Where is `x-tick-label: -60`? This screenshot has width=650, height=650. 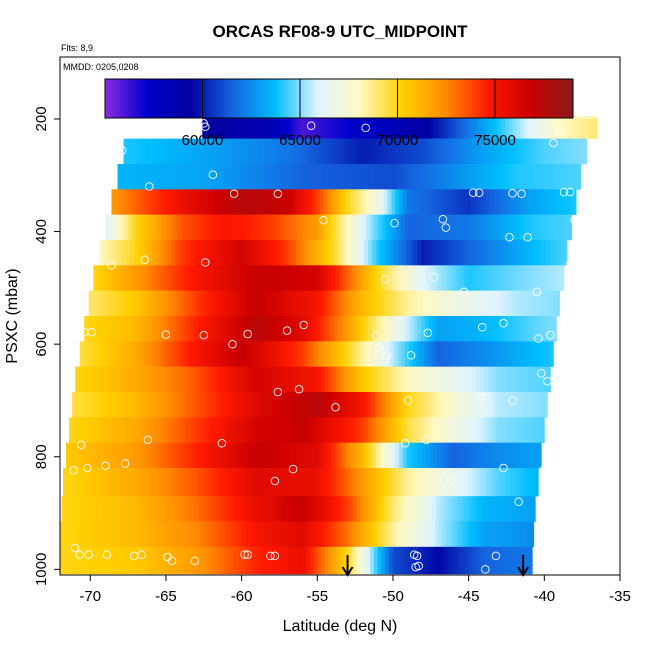 x-tick-label: -60 is located at coordinates (242, 596).